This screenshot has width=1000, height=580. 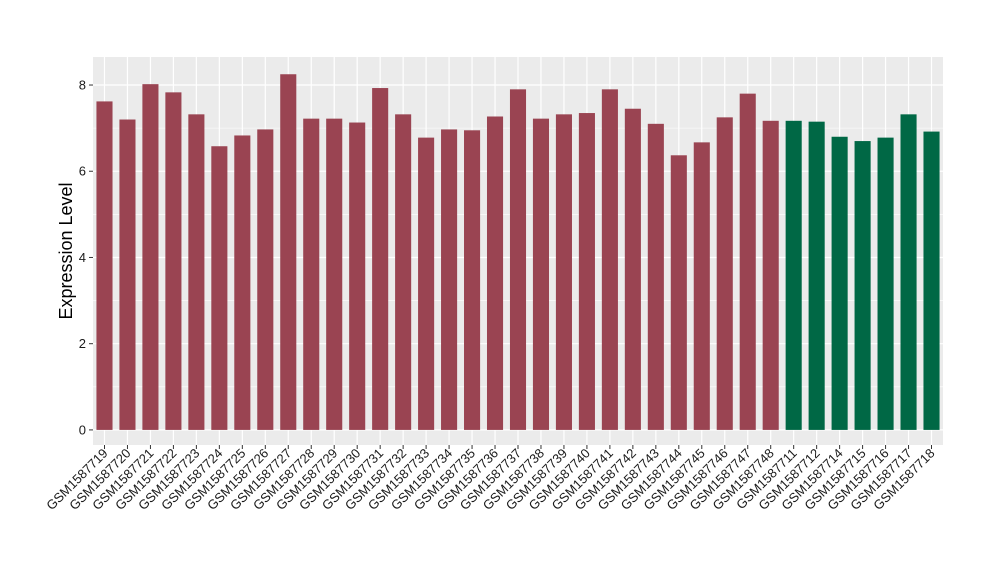 What do you see at coordinates (678, 292) in the screenshot?
I see `bar-GSM1587744` at bounding box center [678, 292].